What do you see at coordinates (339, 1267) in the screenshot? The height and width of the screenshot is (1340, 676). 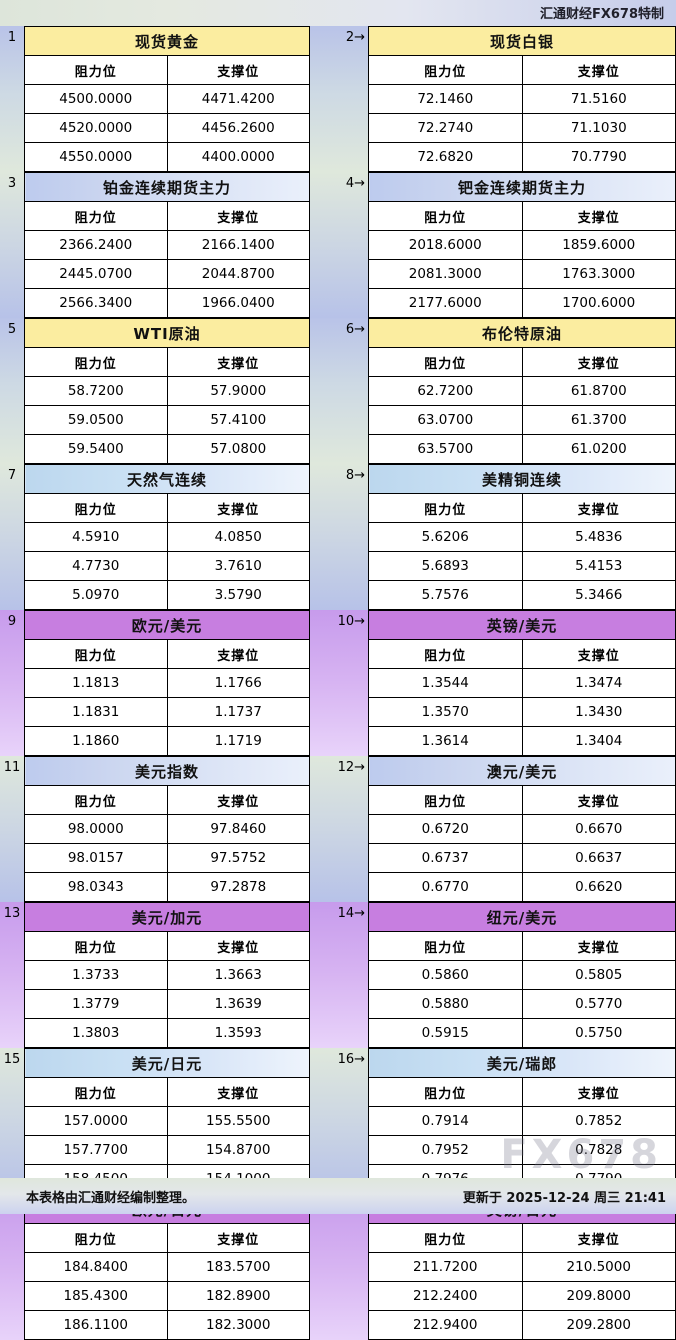 I see `gutter-band: 18→` at bounding box center [339, 1267].